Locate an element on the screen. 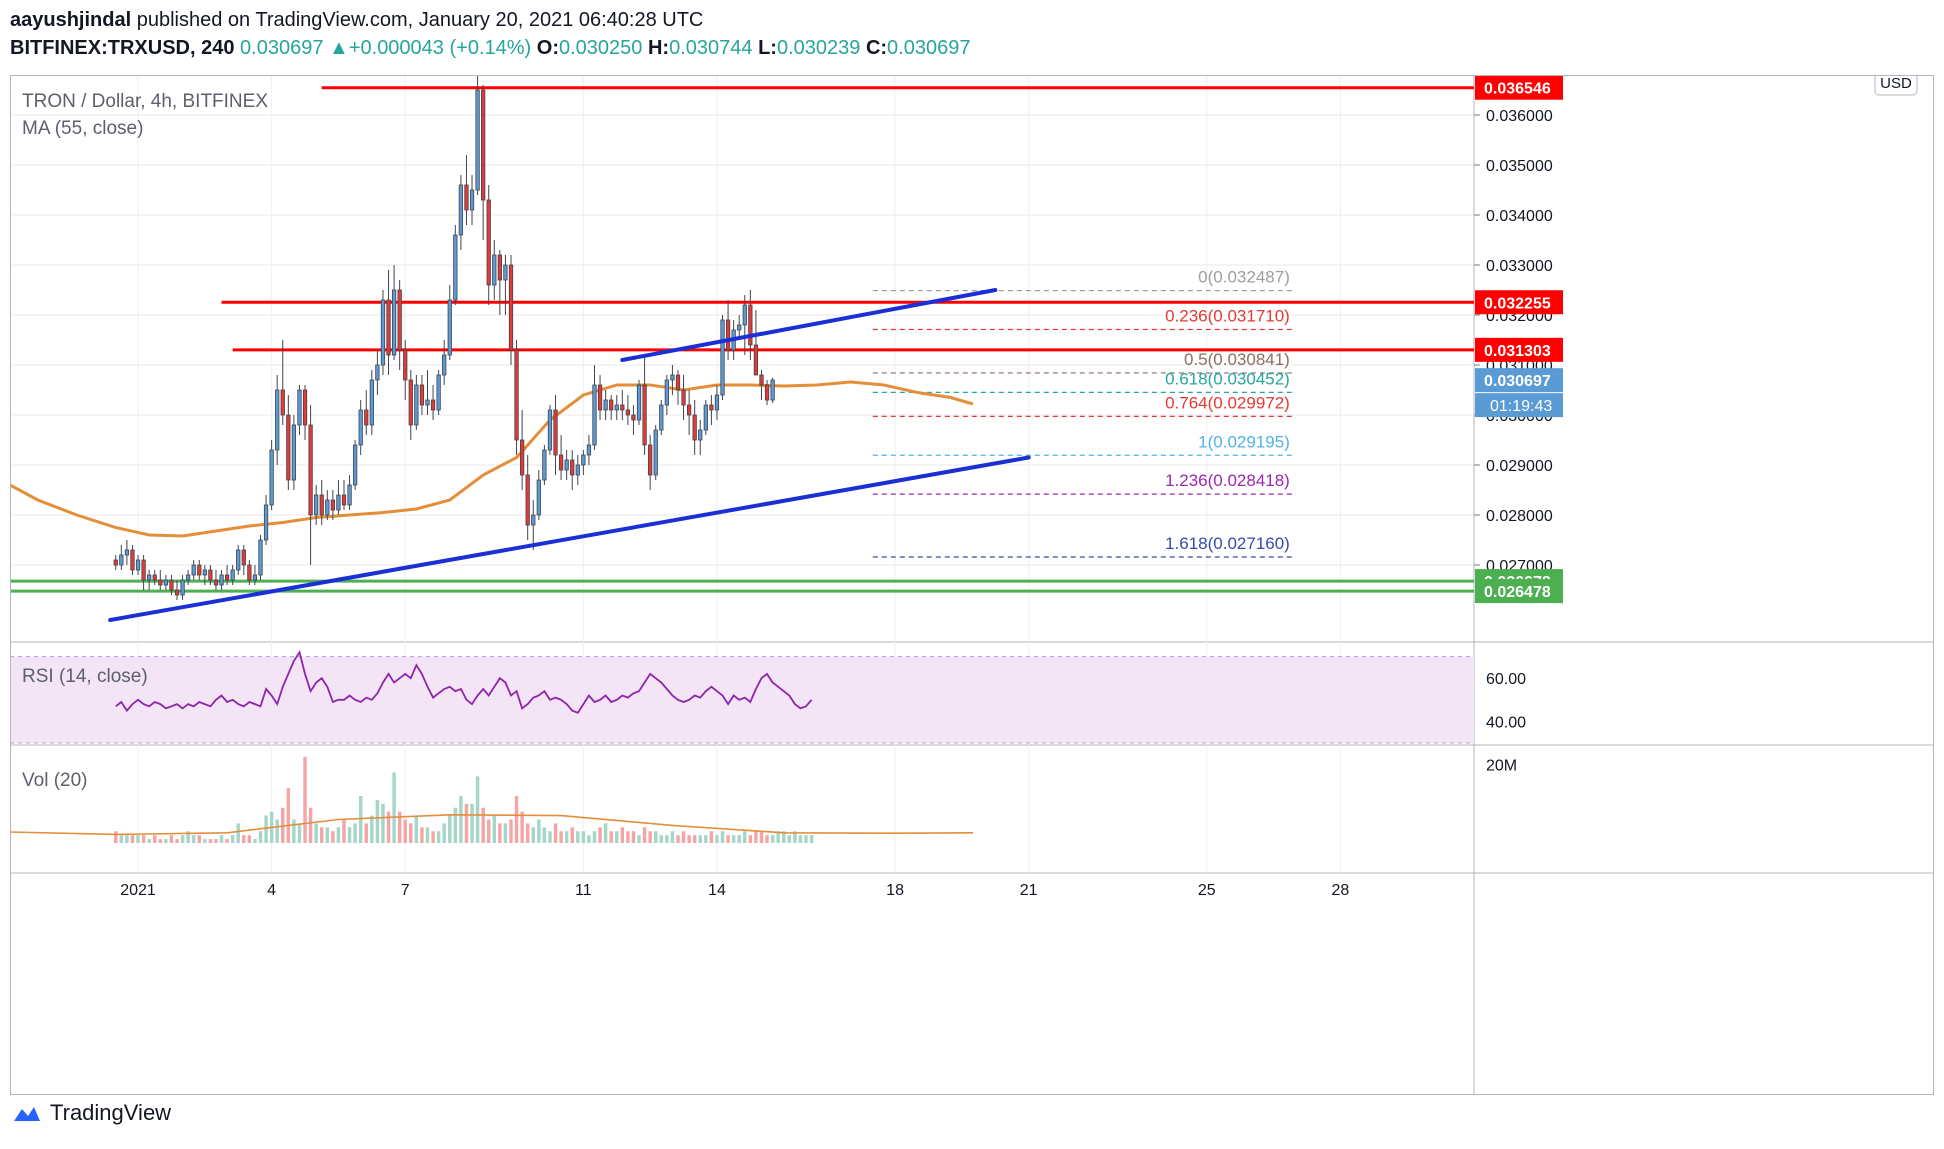 The height and width of the screenshot is (1149, 1944). time-axis: 2021 4 7 11 14 18 21 25 28 is located at coordinates (734, 890).